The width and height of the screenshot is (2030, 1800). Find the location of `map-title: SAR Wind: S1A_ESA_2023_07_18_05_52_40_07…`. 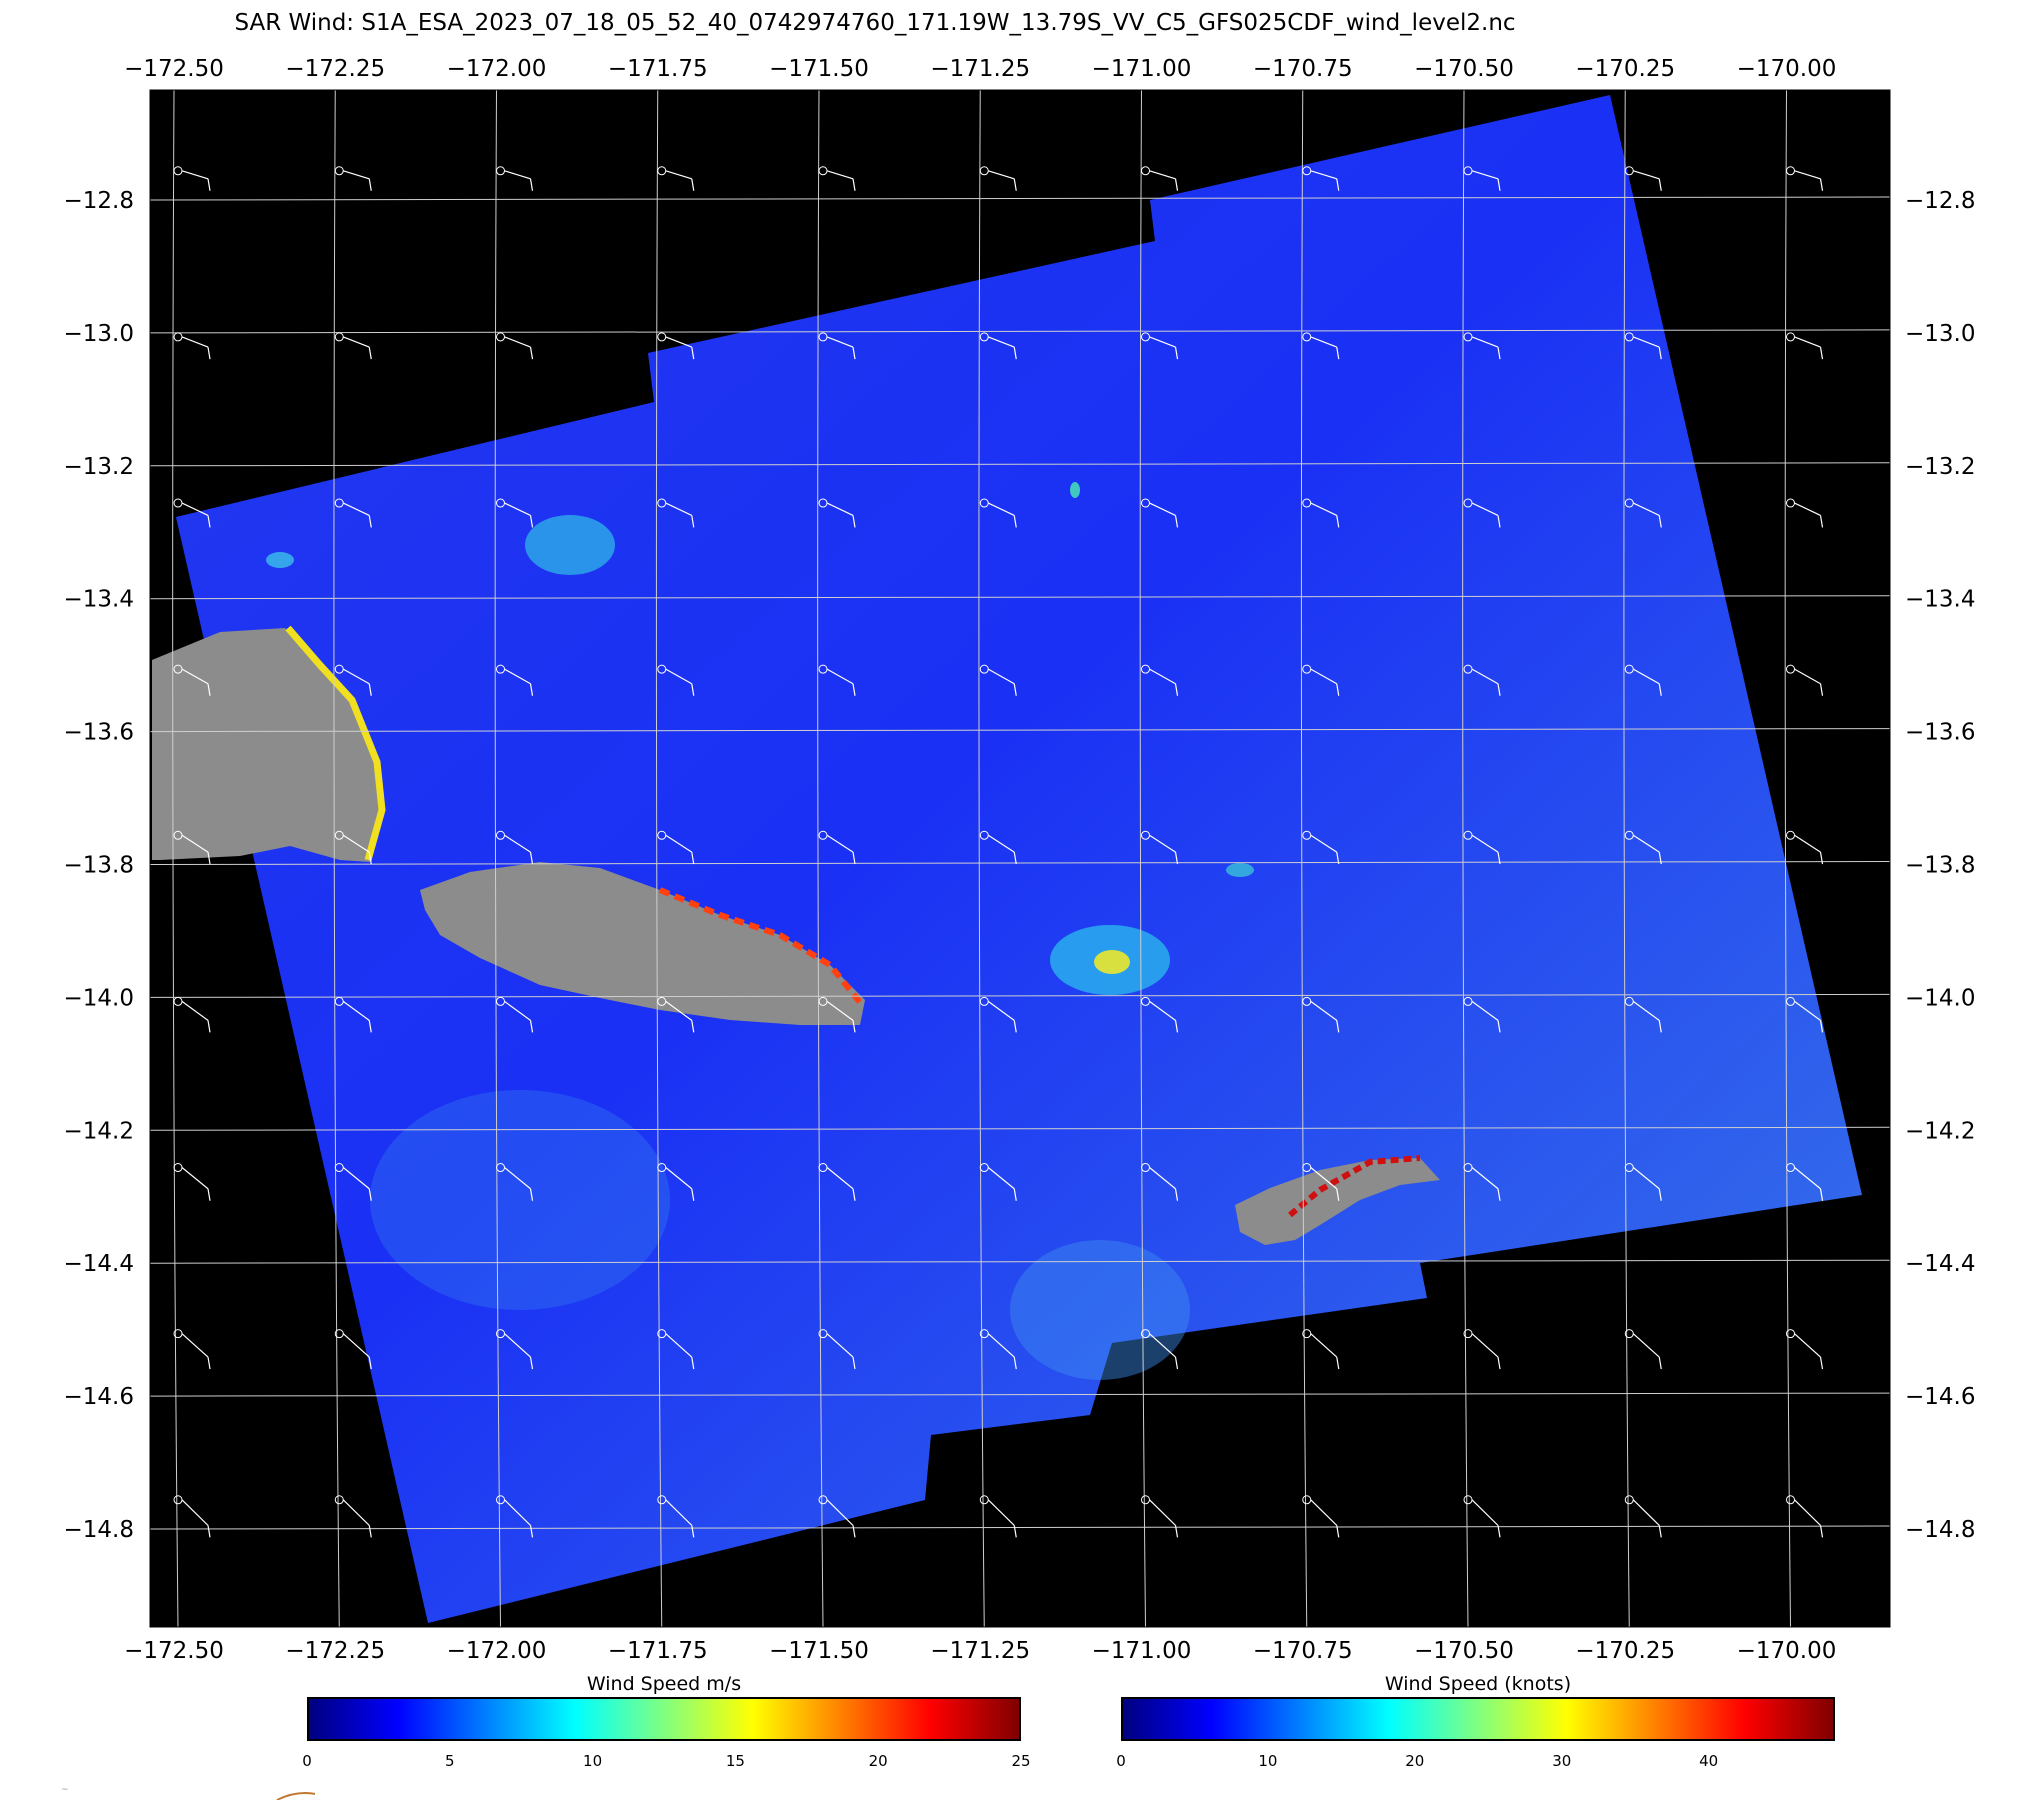

map-title: SAR Wind: S1A_ESA_2023_07_18_05_52_40_07… is located at coordinates (875, 23).